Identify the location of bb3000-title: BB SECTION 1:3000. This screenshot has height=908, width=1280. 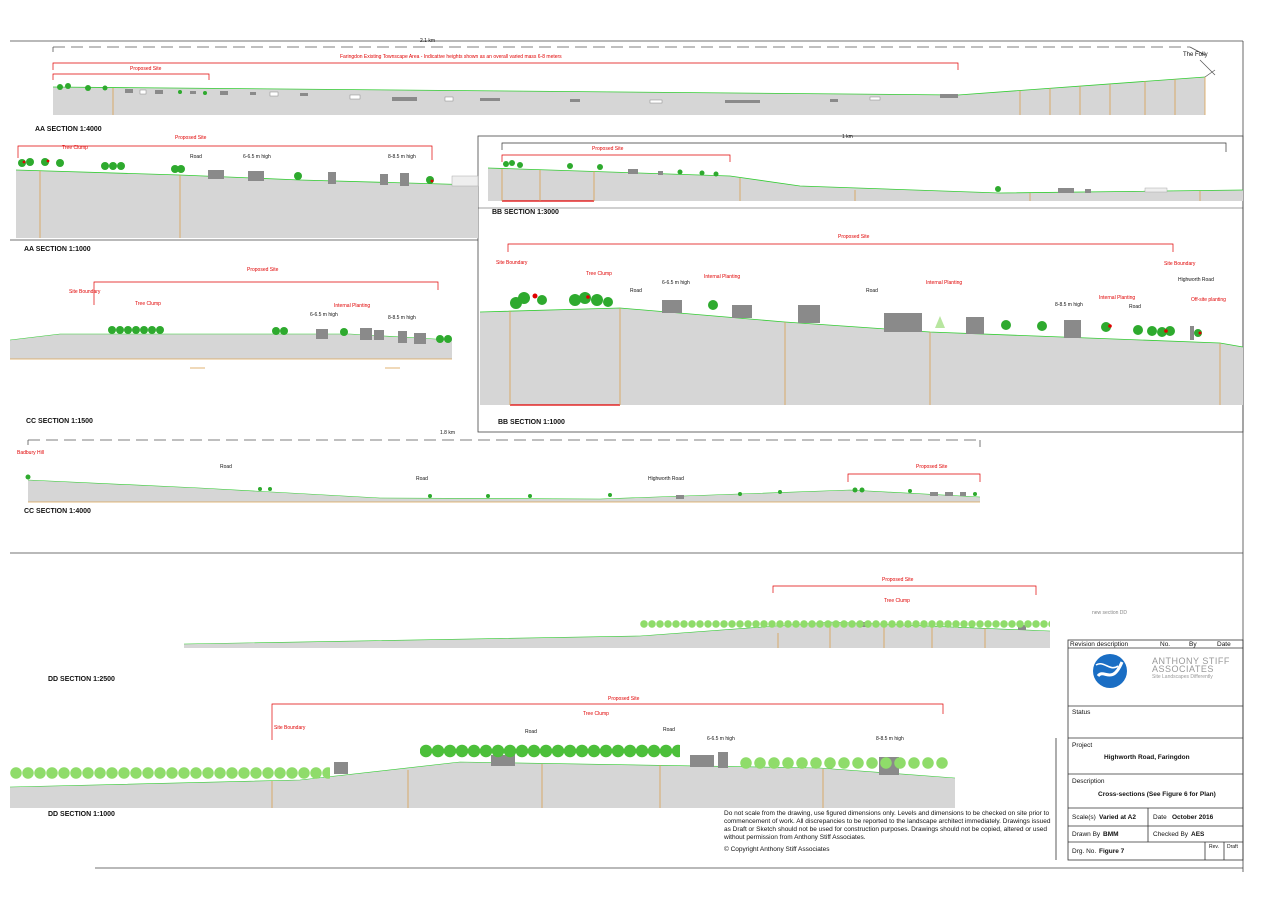
(525, 212).